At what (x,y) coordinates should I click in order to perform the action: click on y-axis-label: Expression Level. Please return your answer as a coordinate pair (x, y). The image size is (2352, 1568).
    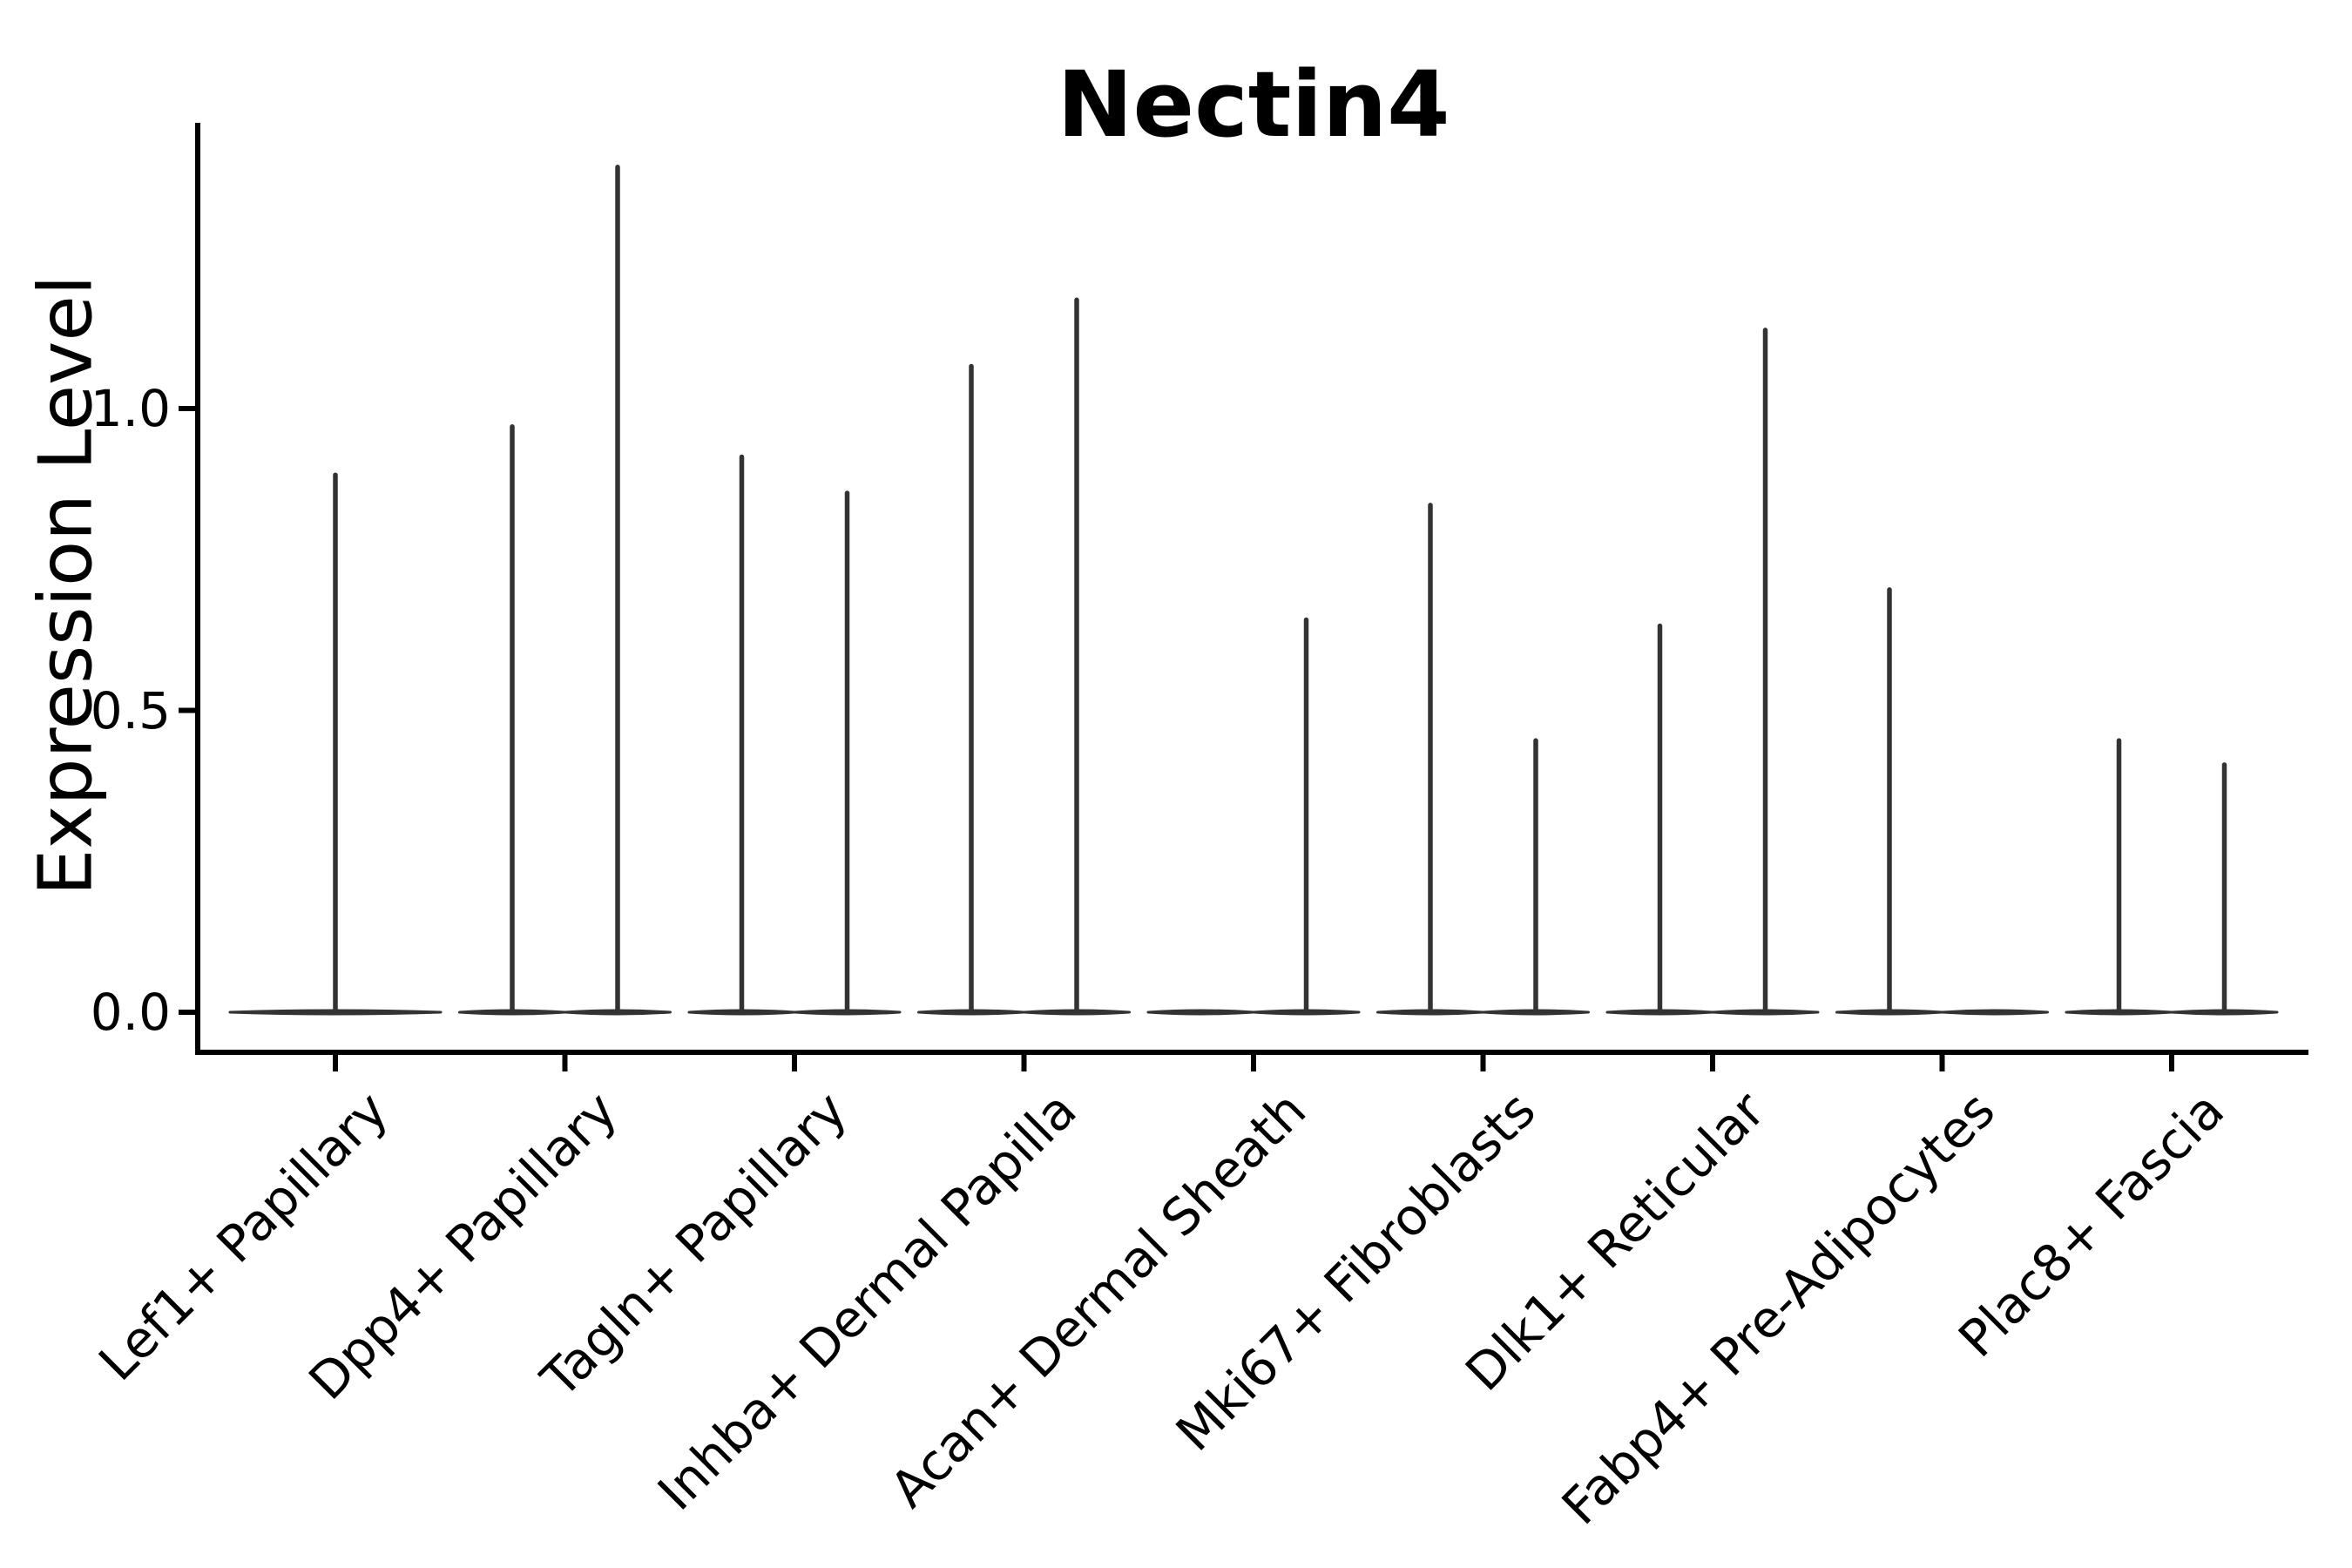
    Looking at the image, I should click on (66, 585).